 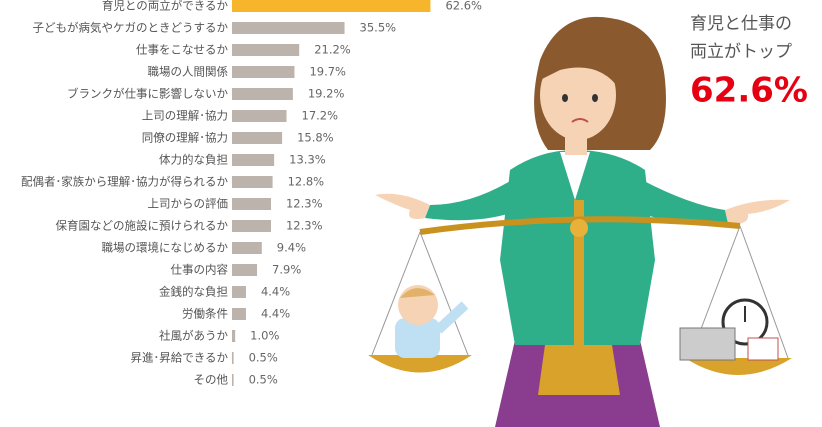 I want to click on value-label: 19.2%, so click(x=326, y=94).